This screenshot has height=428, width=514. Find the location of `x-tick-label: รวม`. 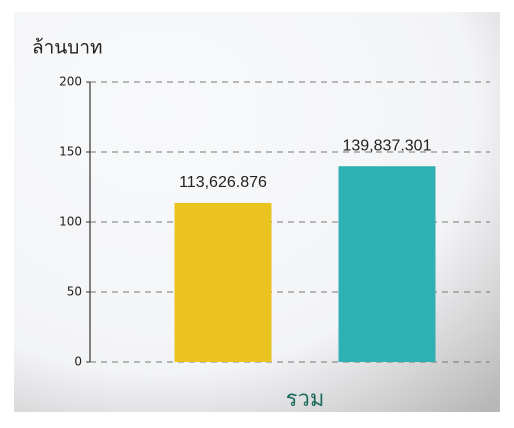

x-tick-label: รวม is located at coordinates (305, 399).